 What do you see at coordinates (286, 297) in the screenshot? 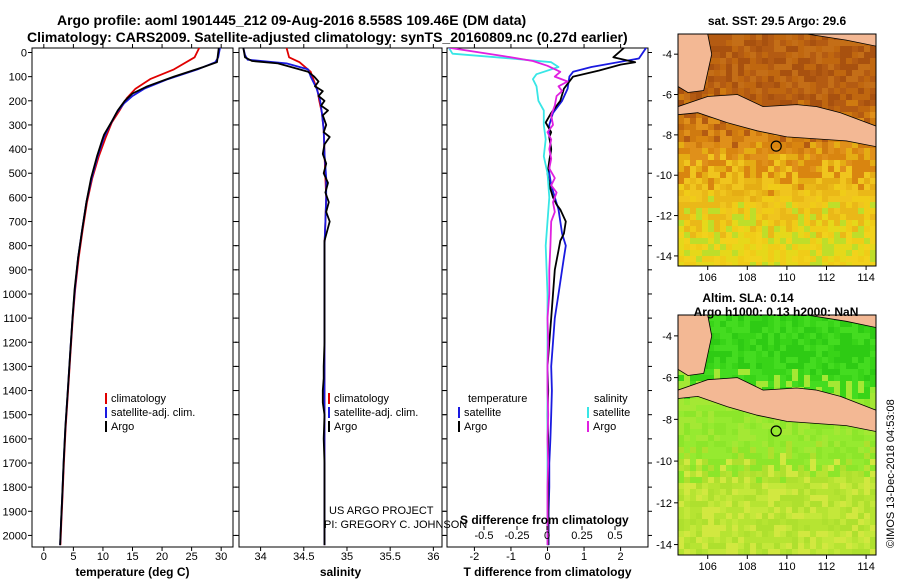
I see `series-line-argo` at bounding box center [286, 297].